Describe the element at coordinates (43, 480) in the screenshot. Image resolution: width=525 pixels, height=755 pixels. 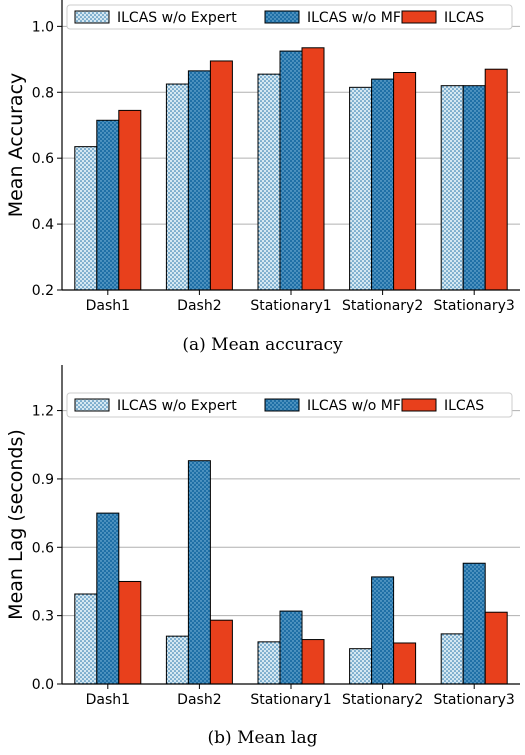
I see `y-tick-label: 0.9` at that location.